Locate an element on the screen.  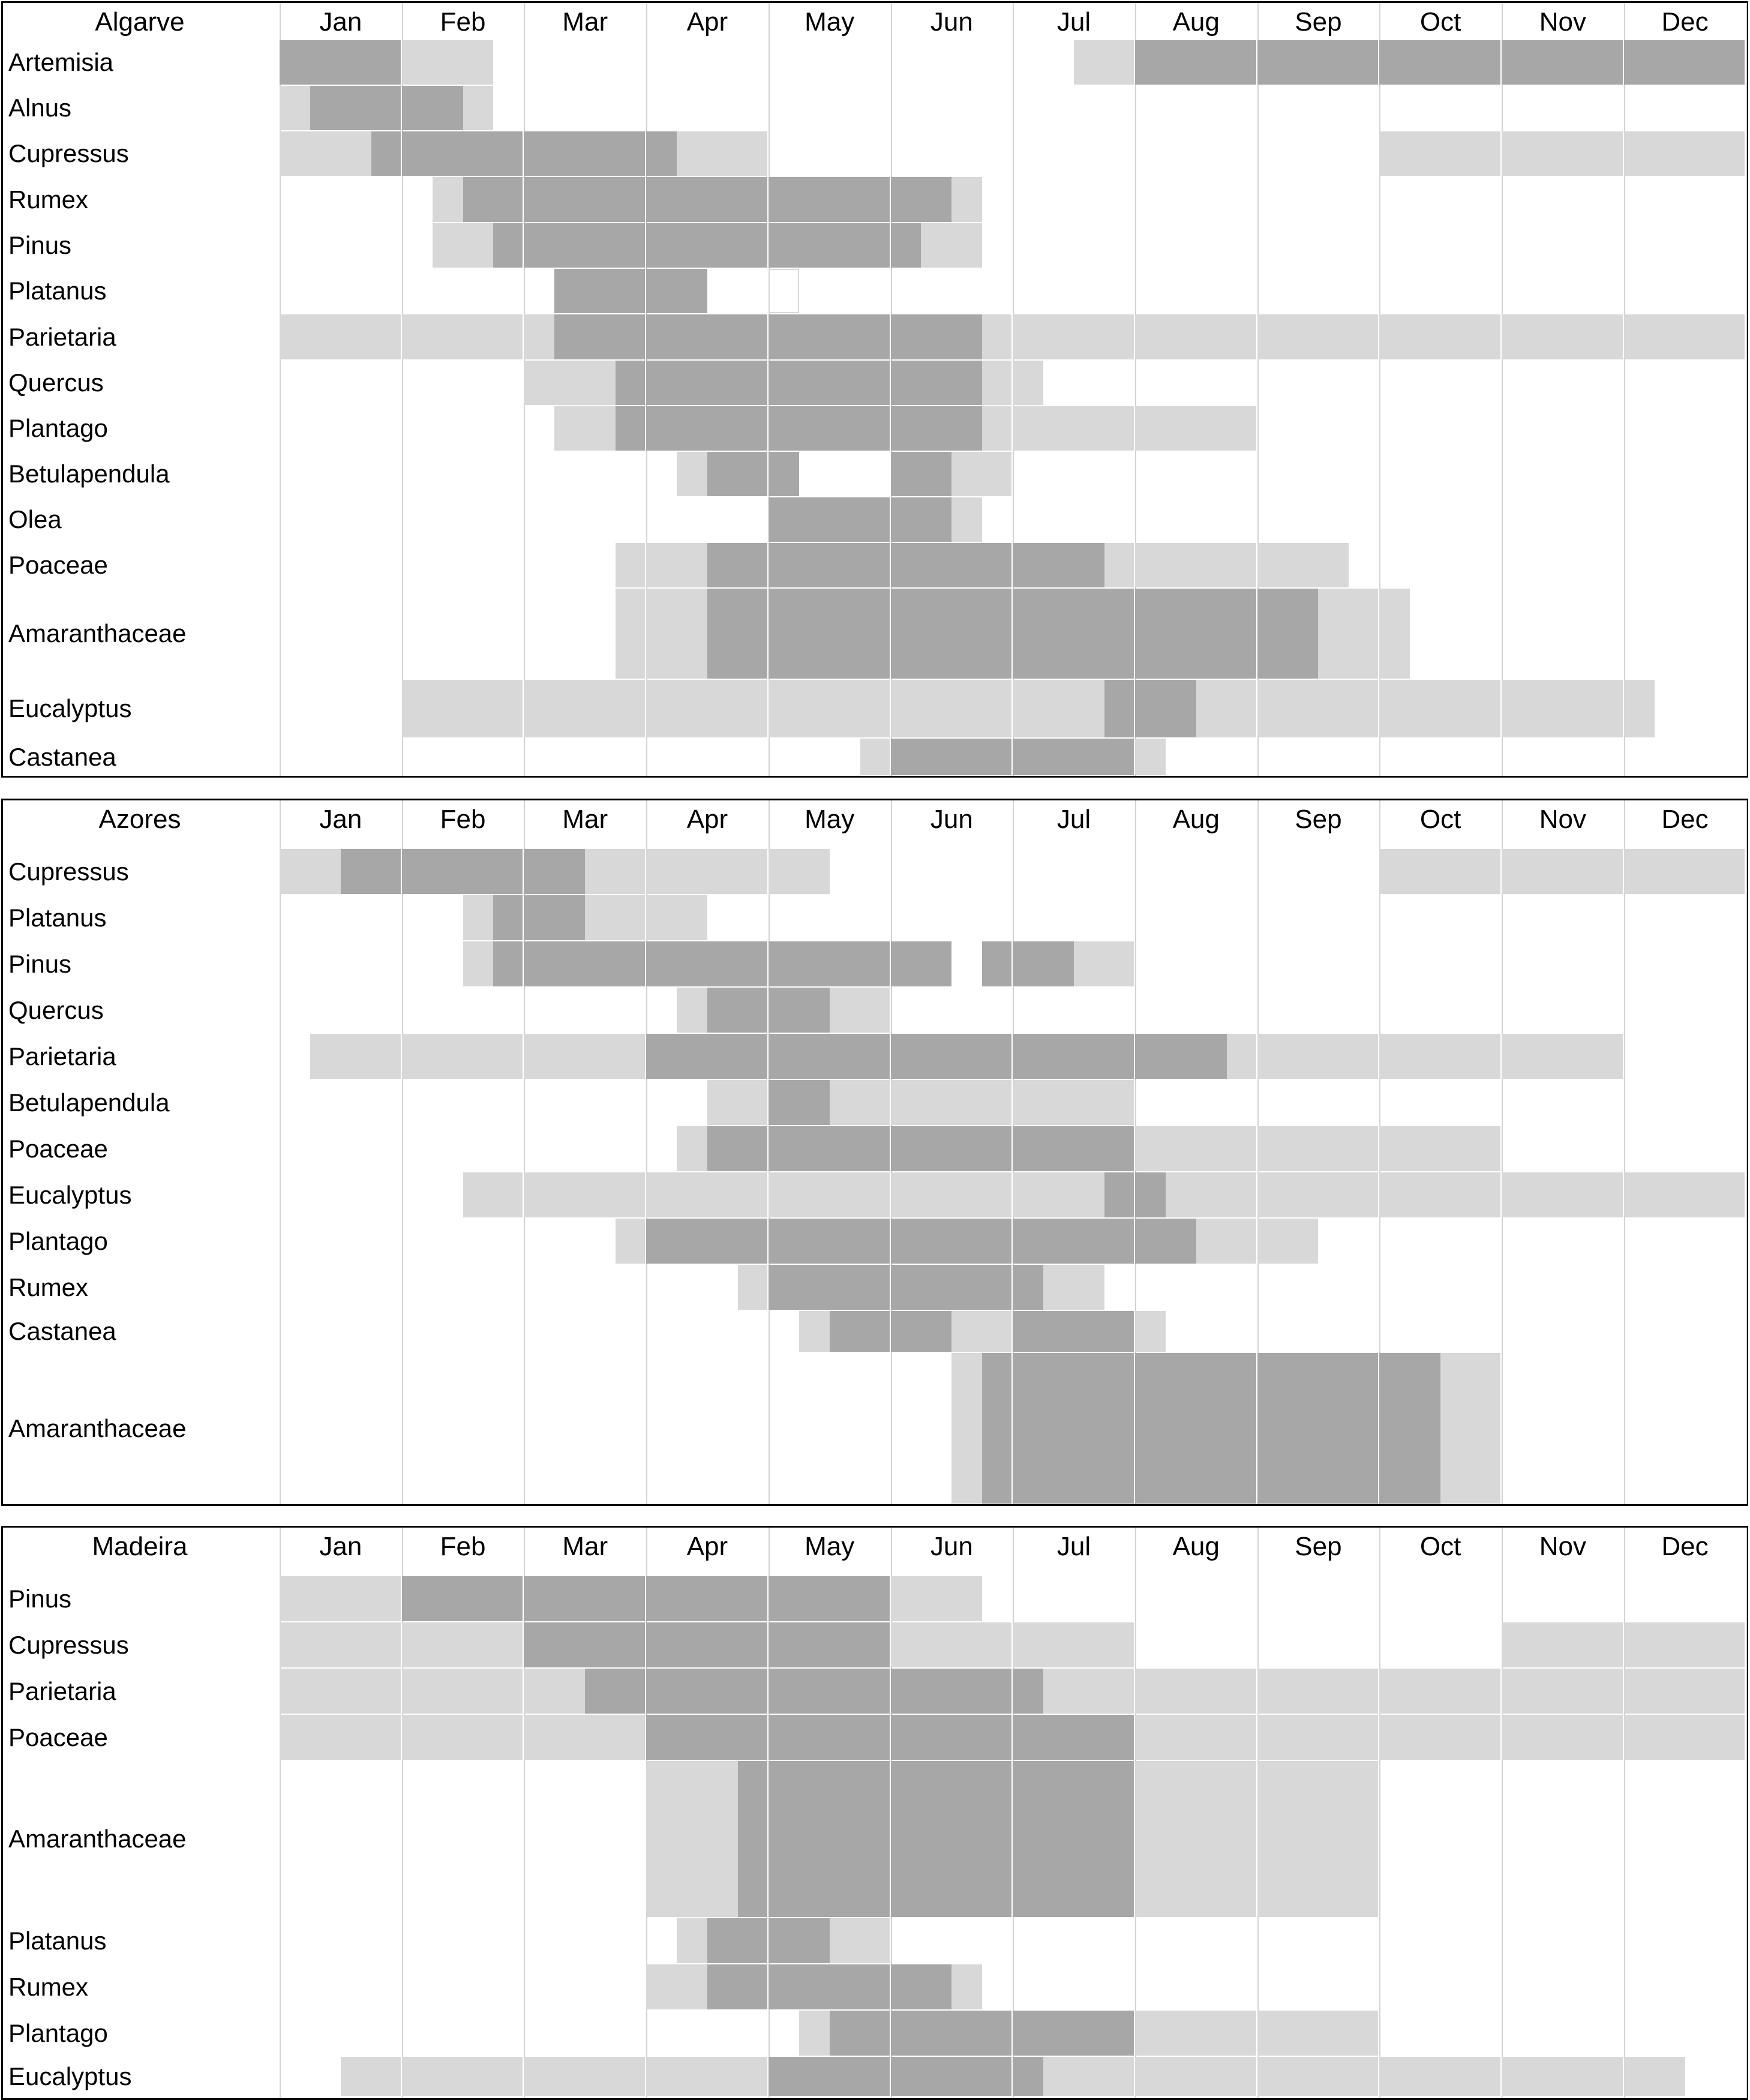
pollen-segment-high-cupressus is located at coordinates (707, 1644).